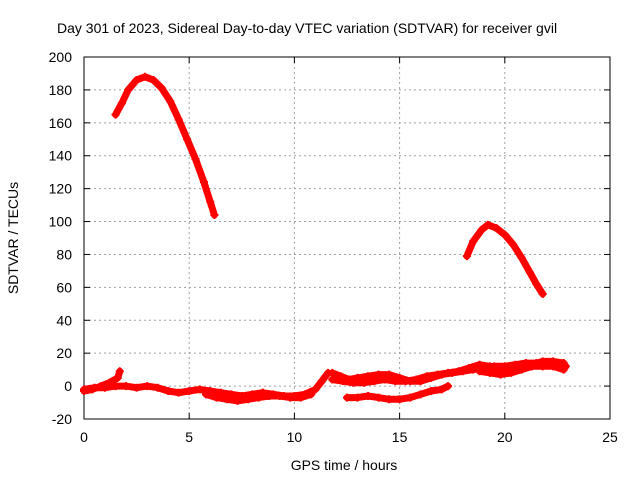 This screenshot has width=640, height=480. I want to click on series-baseline-b-points, so click(206, 384).